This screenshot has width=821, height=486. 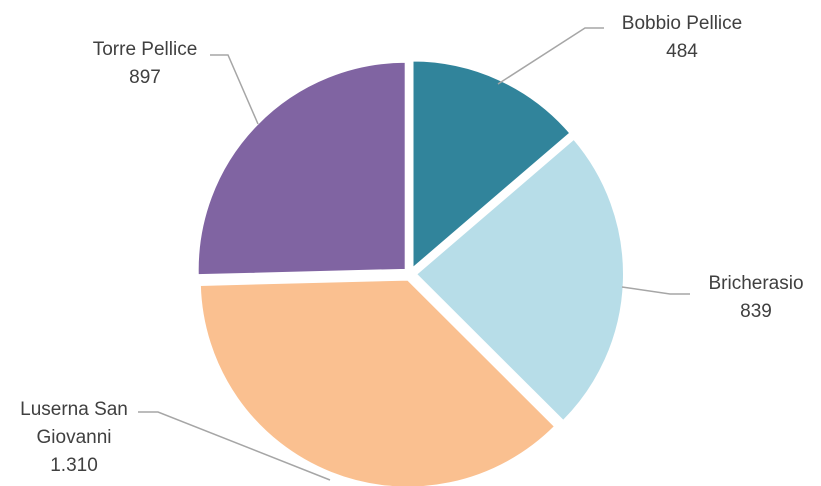 What do you see at coordinates (755, 298) in the screenshot?
I see `label-bricherasio: Bricherasio 839` at bounding box center [755, 298].